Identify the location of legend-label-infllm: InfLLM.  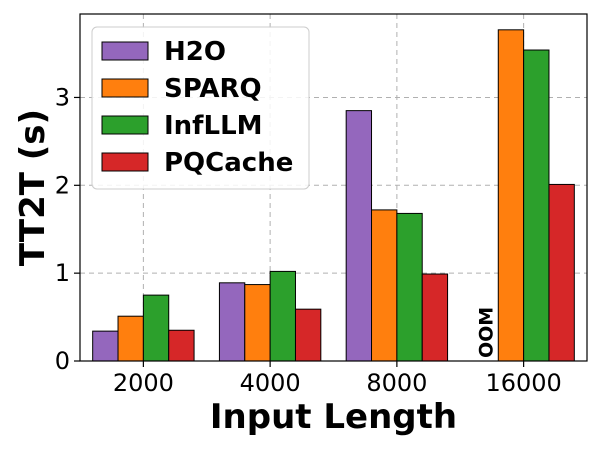
(213, 126).